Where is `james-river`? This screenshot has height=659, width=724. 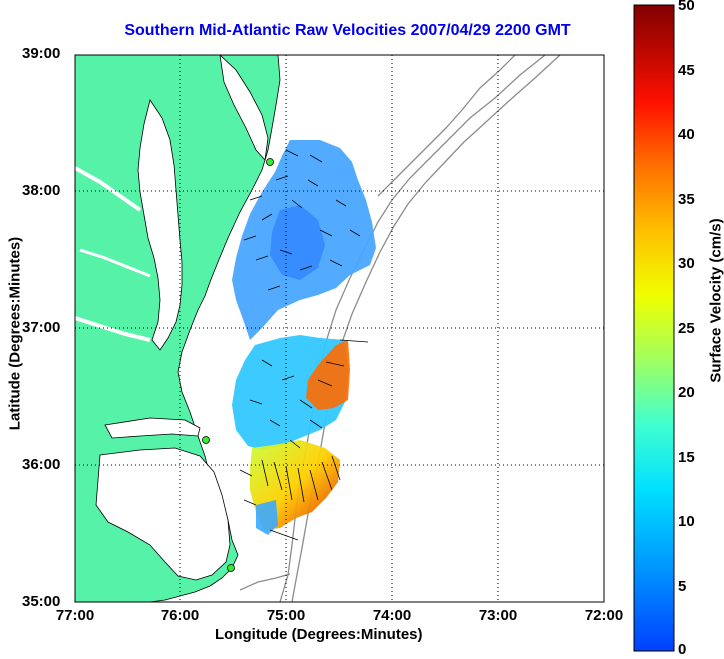
james-river is located at coordinates (113, 329).